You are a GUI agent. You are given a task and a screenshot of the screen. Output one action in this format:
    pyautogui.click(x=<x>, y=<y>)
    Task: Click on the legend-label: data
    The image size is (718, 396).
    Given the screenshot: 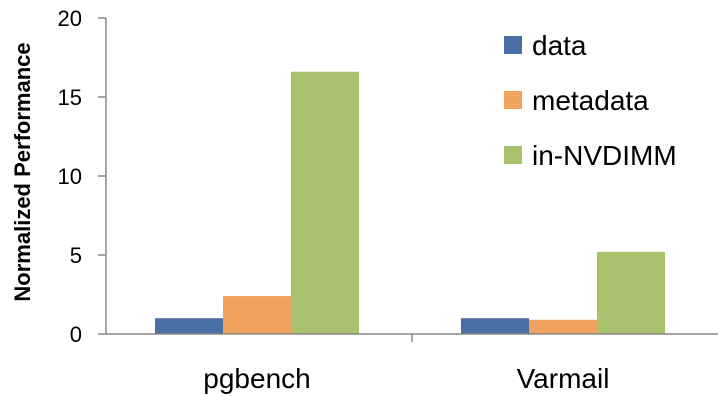 What is the action you would take?
    pyautogui.click(x=559, y=45)
    